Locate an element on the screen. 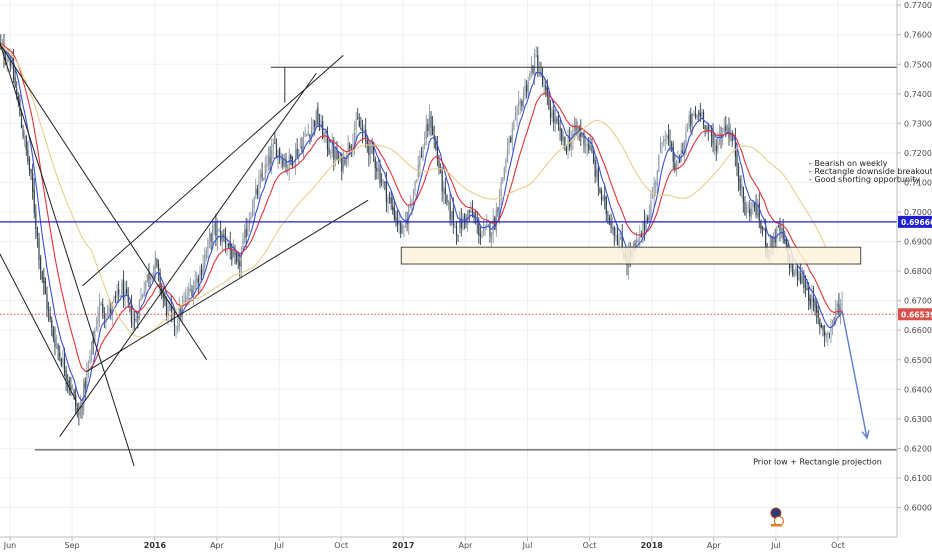 Image resolution: width=932 pixels, height=554 pixels. x-tick-label: Jul is located at coordinates (278, 545).